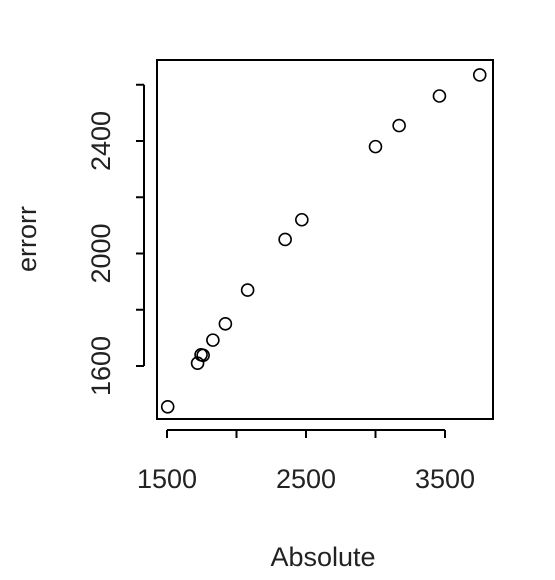  Describe the element at coordinates (306, 461) in the screenshot. I see `x-axis: 1500 2500 3500` at that location.